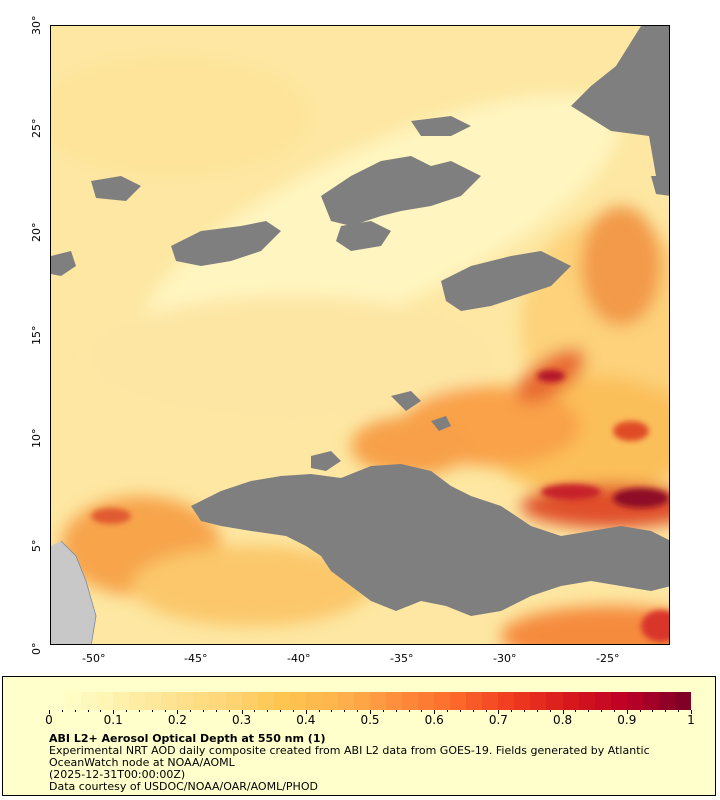 This screenshot has height=800, width=720. What do you see at coordinates (196, 658) in the screenshot?
I see `x-tick-label: -45°` at bounding box center [196, 658].